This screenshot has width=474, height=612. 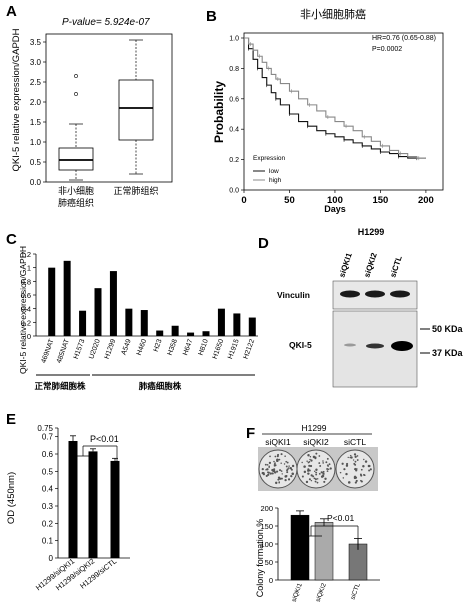 I want to click on y-tick-label: 200, so click(x=266, y=508).